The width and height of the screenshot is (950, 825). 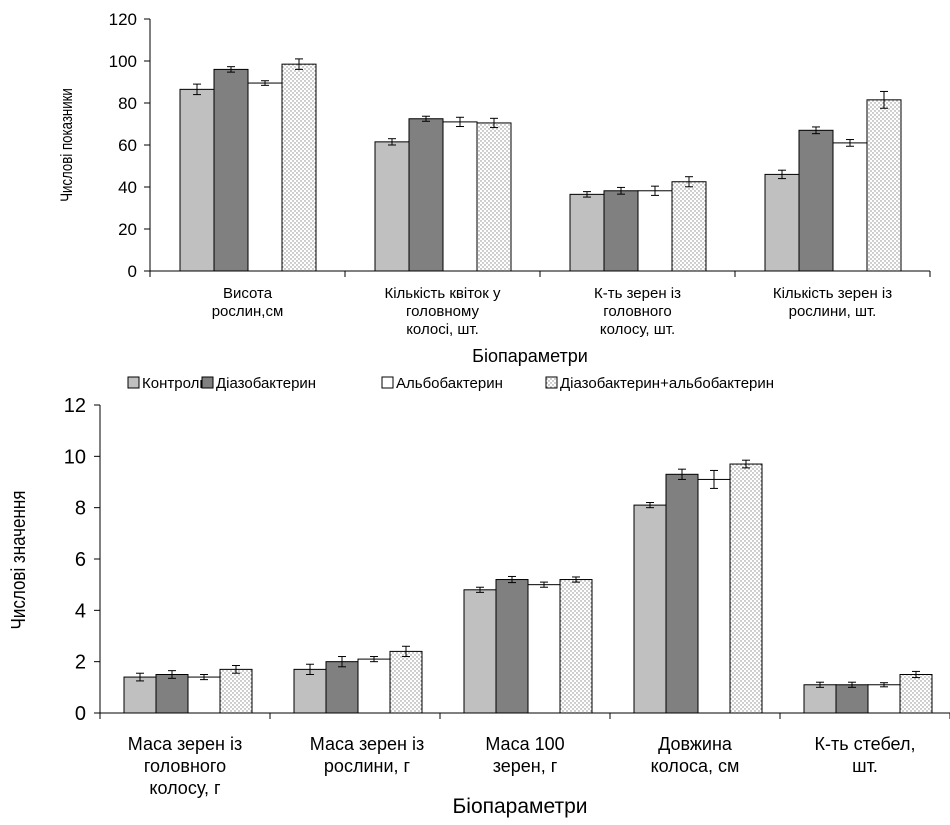 What do you see at coordinates (80, 509) in the screenshot?
I see `y-tick-label: 8` at bounding box center [80, 509].